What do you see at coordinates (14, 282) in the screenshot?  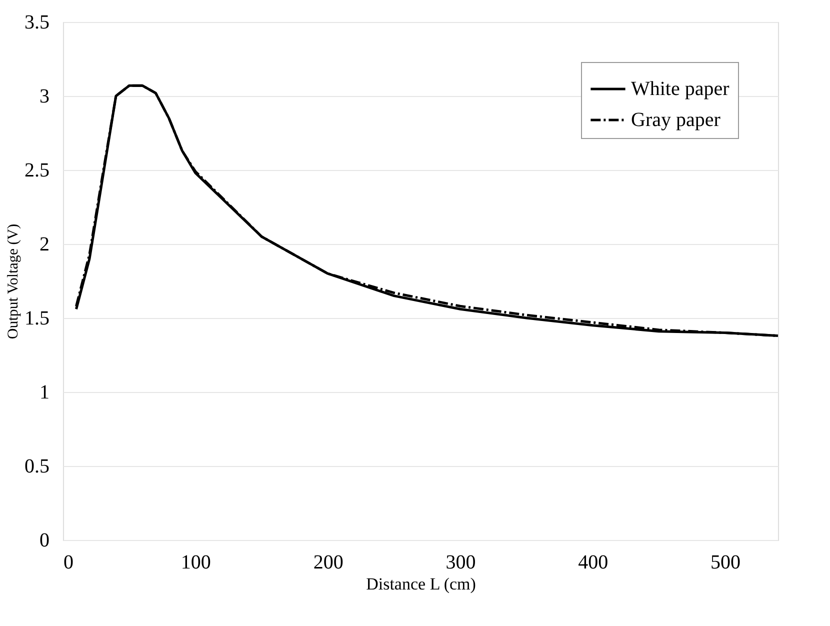 I see `y-axis-title: Output Voltage (V)` at bounding box center [14, 282].